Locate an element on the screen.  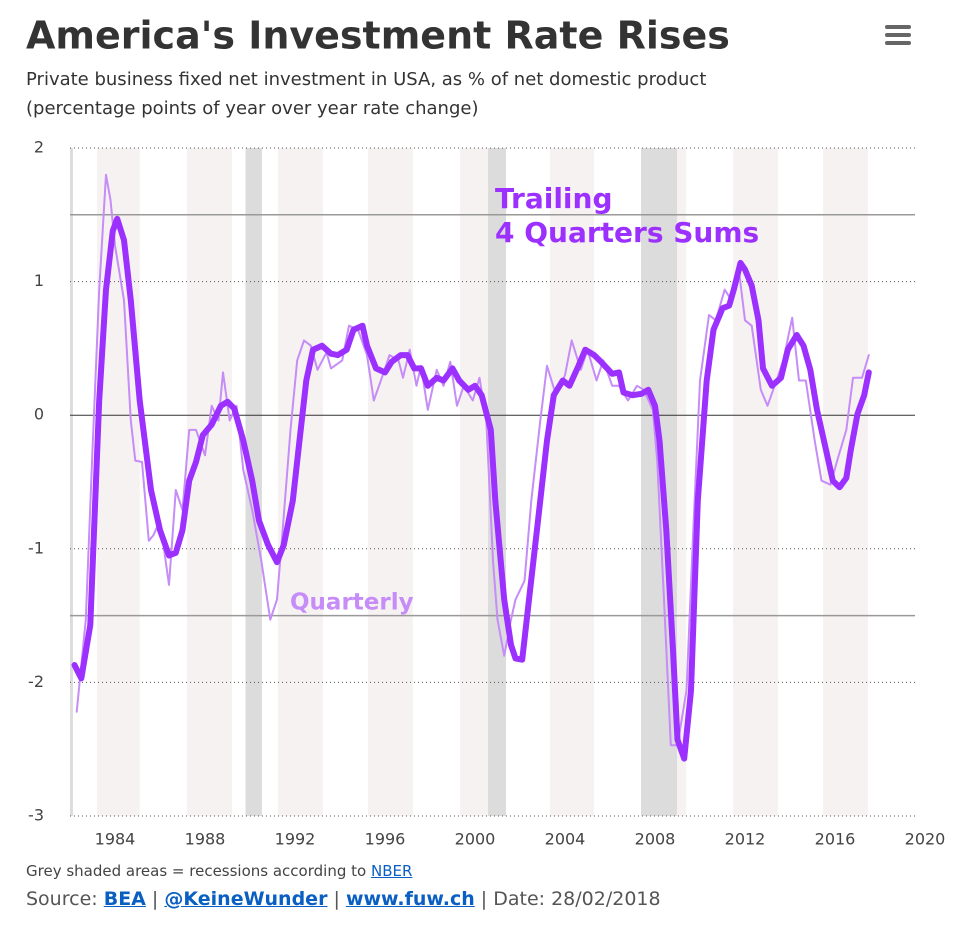
x-tick-label: 1988 is located at coordinates (205, 839).